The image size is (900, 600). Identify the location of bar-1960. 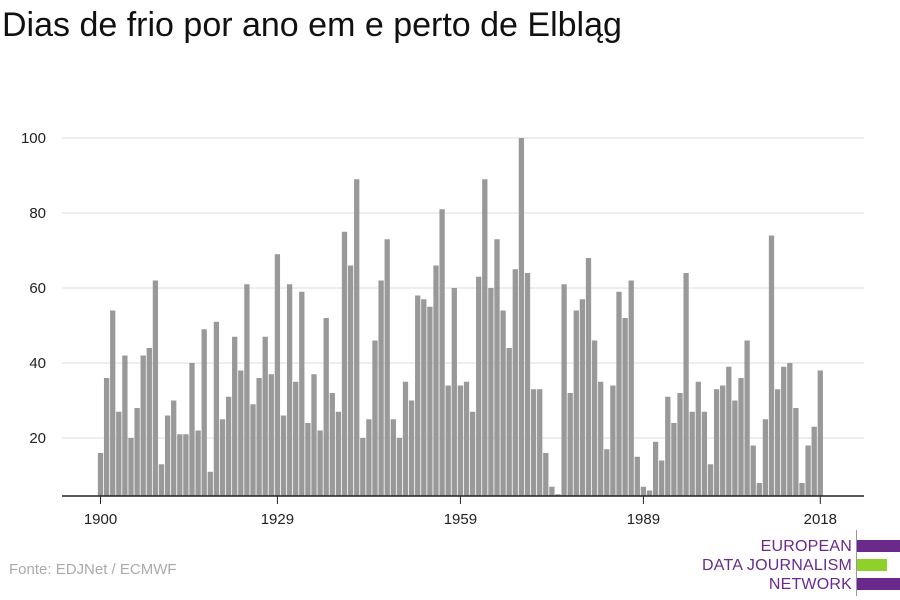
(466, 438).